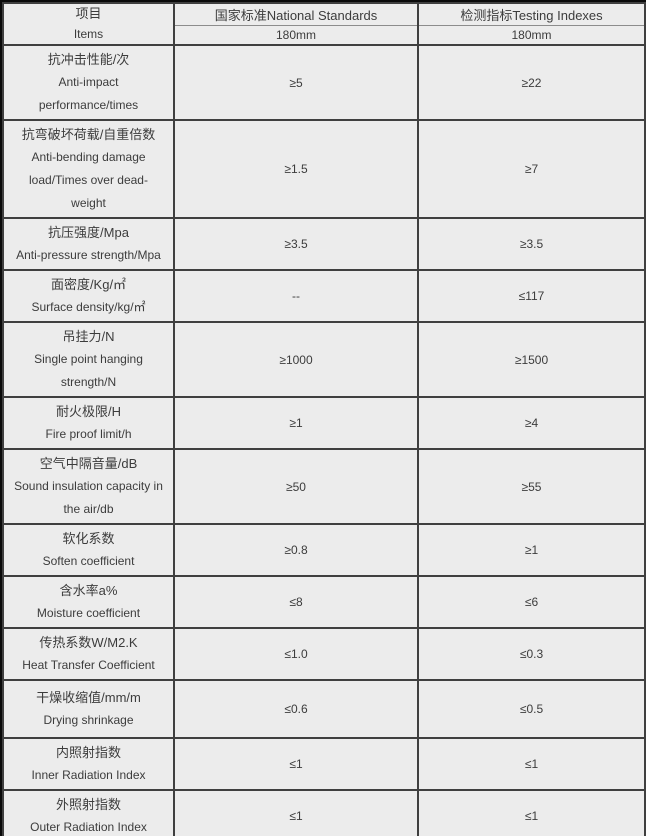  I want to click on national-standard-value: --, so click(296, 296).